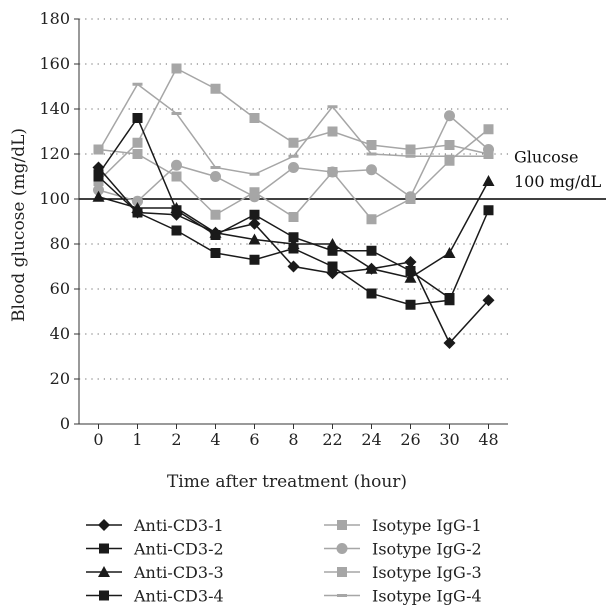  I want to click on y-tick-label: 140, so click(54, 108).